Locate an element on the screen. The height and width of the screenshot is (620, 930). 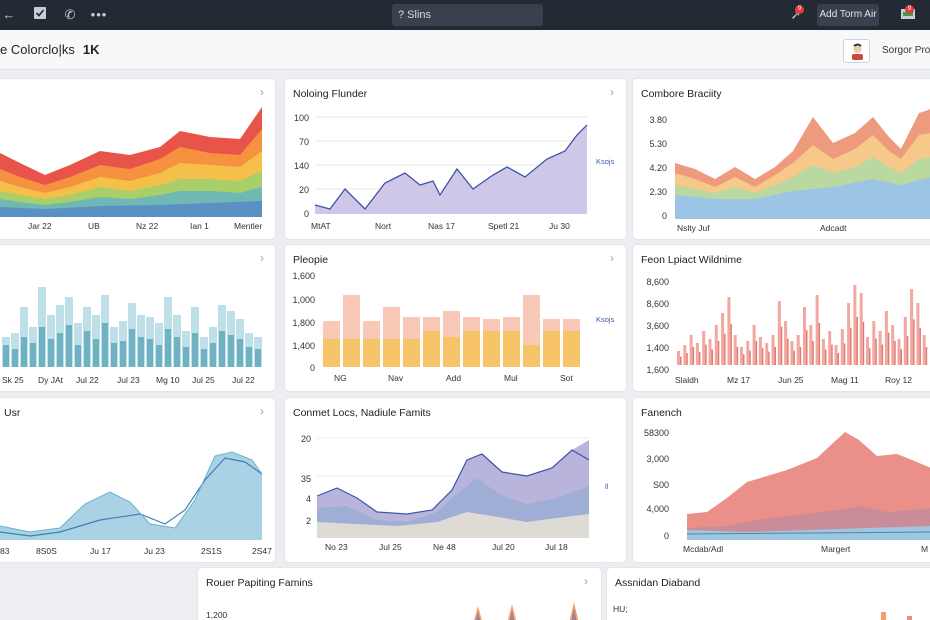
y-tick: 2 is located at coordinates (308, 521).